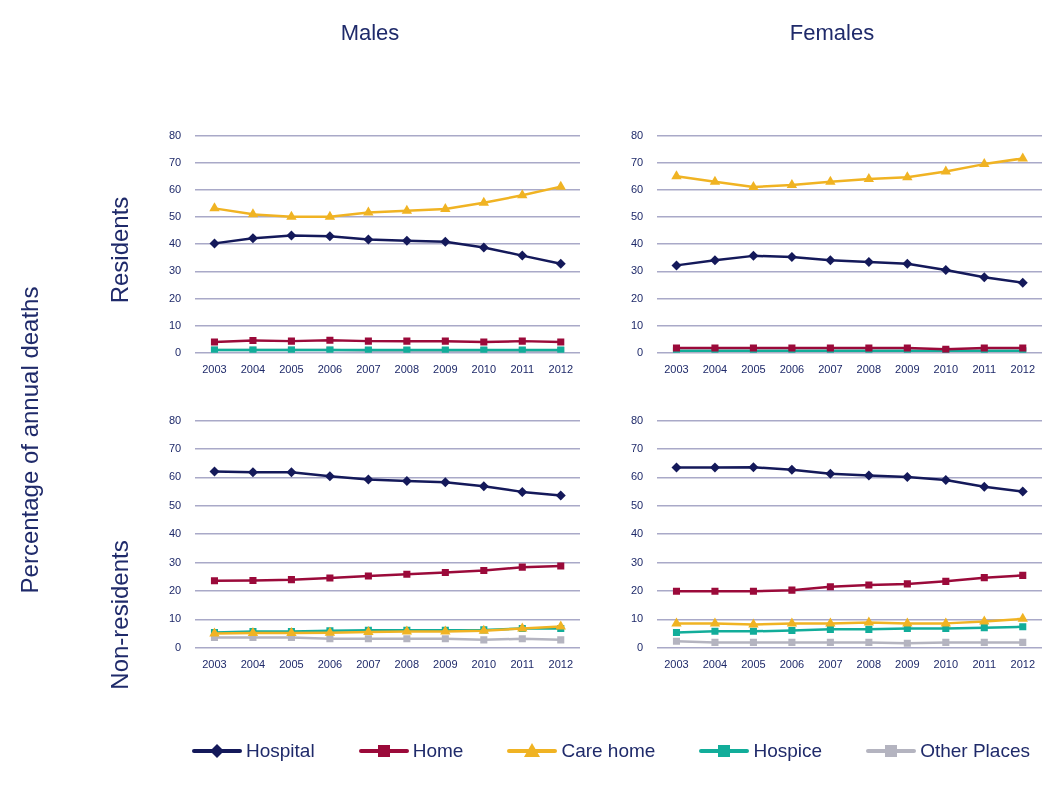  Describe the element at coordinates (608, 751) in the screenshot. I see `legend-label: Care home` at that location.